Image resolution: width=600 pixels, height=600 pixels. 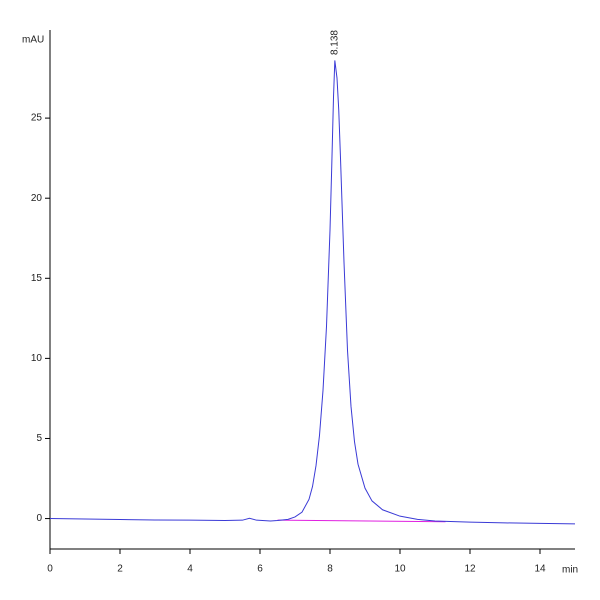 I want to click on y-tick-label: 0, so click(x=39, y=518).